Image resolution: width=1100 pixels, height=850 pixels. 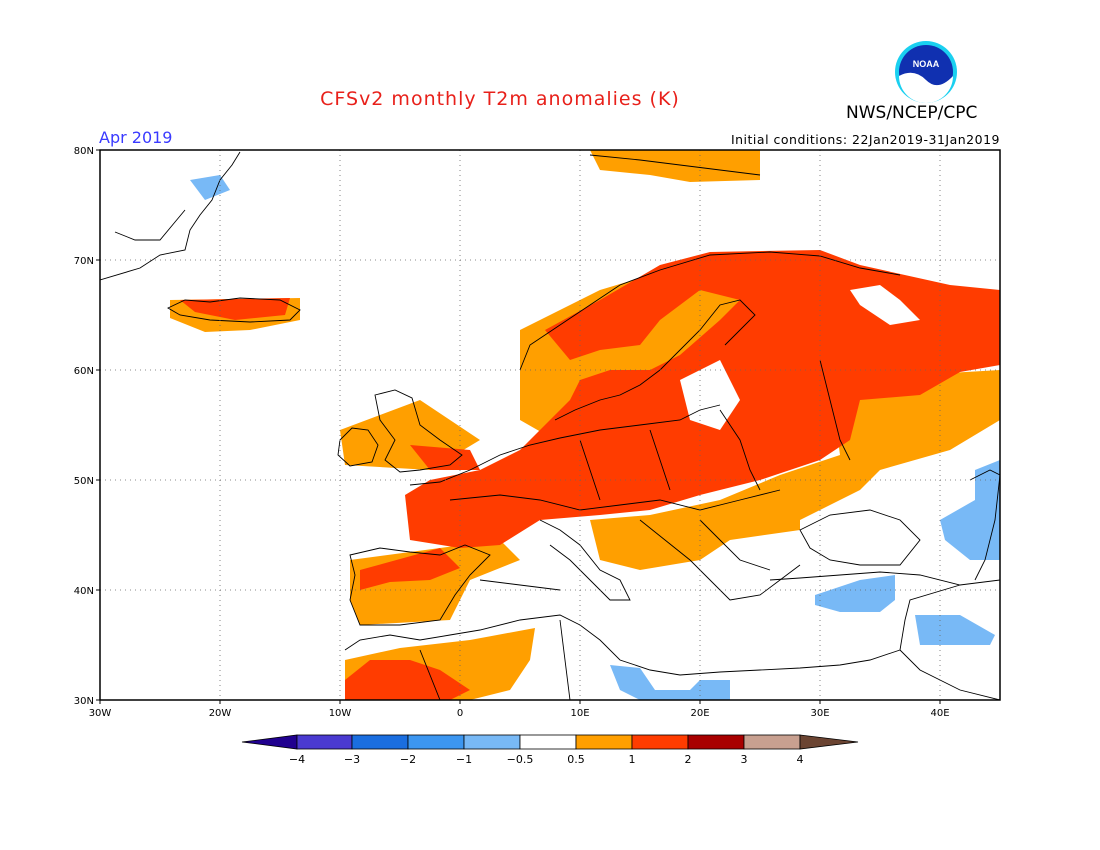 What do you see at coordinates (548, 742) in the screenshot?
I see `colorbar-bin-neutral` at bounding box center [548, 742].